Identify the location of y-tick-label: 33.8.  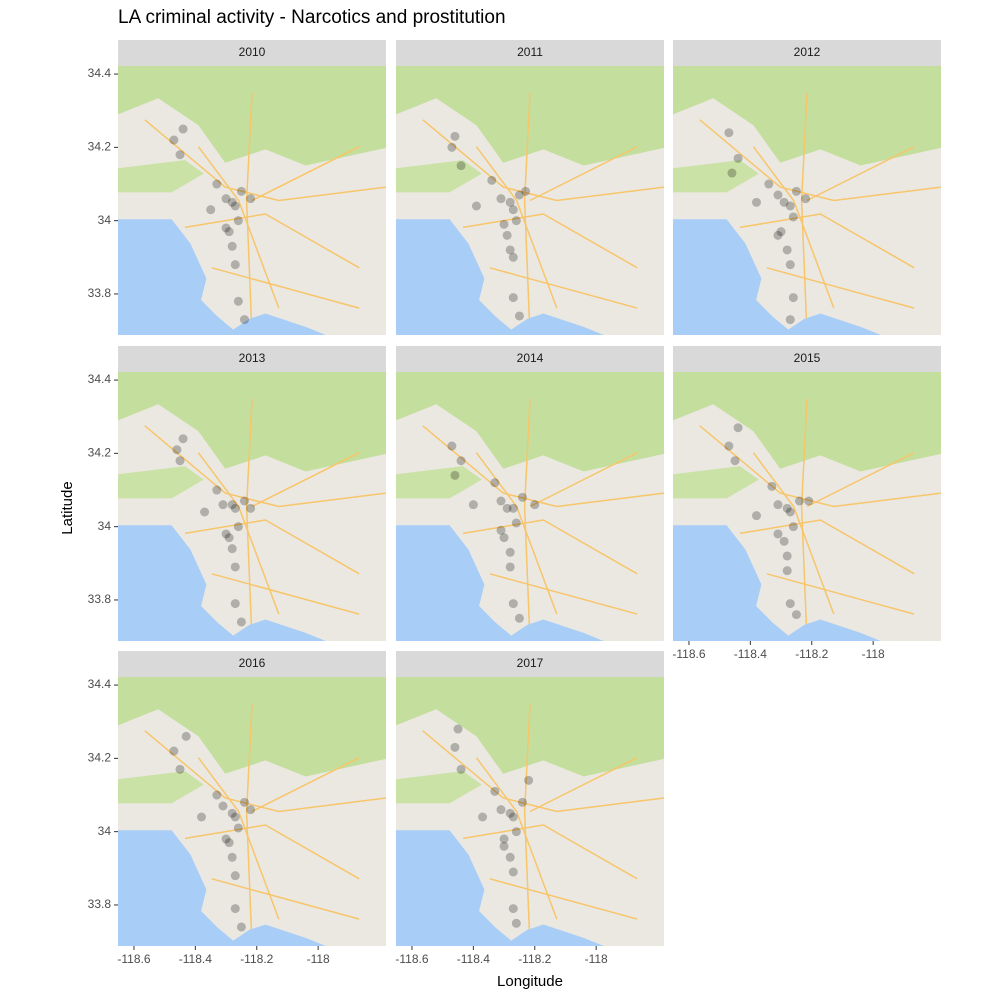
(100, 293).